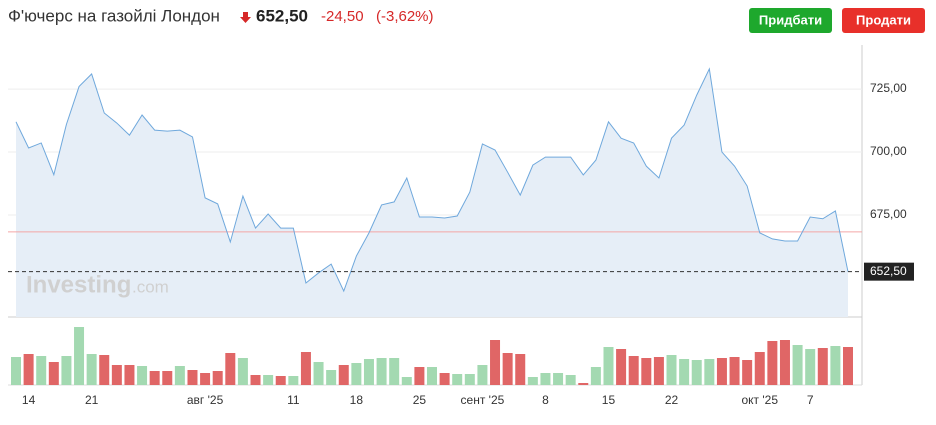 The width and height of the screenshot is (936, 425). What do you see at coordinates (609, 400) in the screenshot?
I see `x-tick-label: 15` at bounding box center [609, 400].